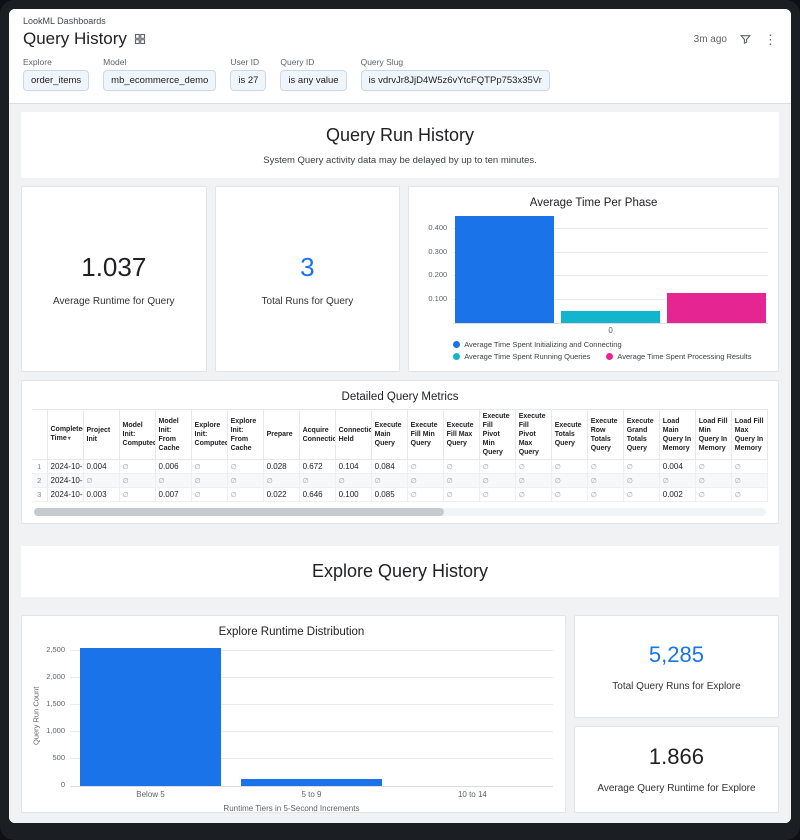  Describe the element at coordinates (497, 435) in the screenshot. I see `column-header-12: Execute Fill Pivot Min Query` at that location.